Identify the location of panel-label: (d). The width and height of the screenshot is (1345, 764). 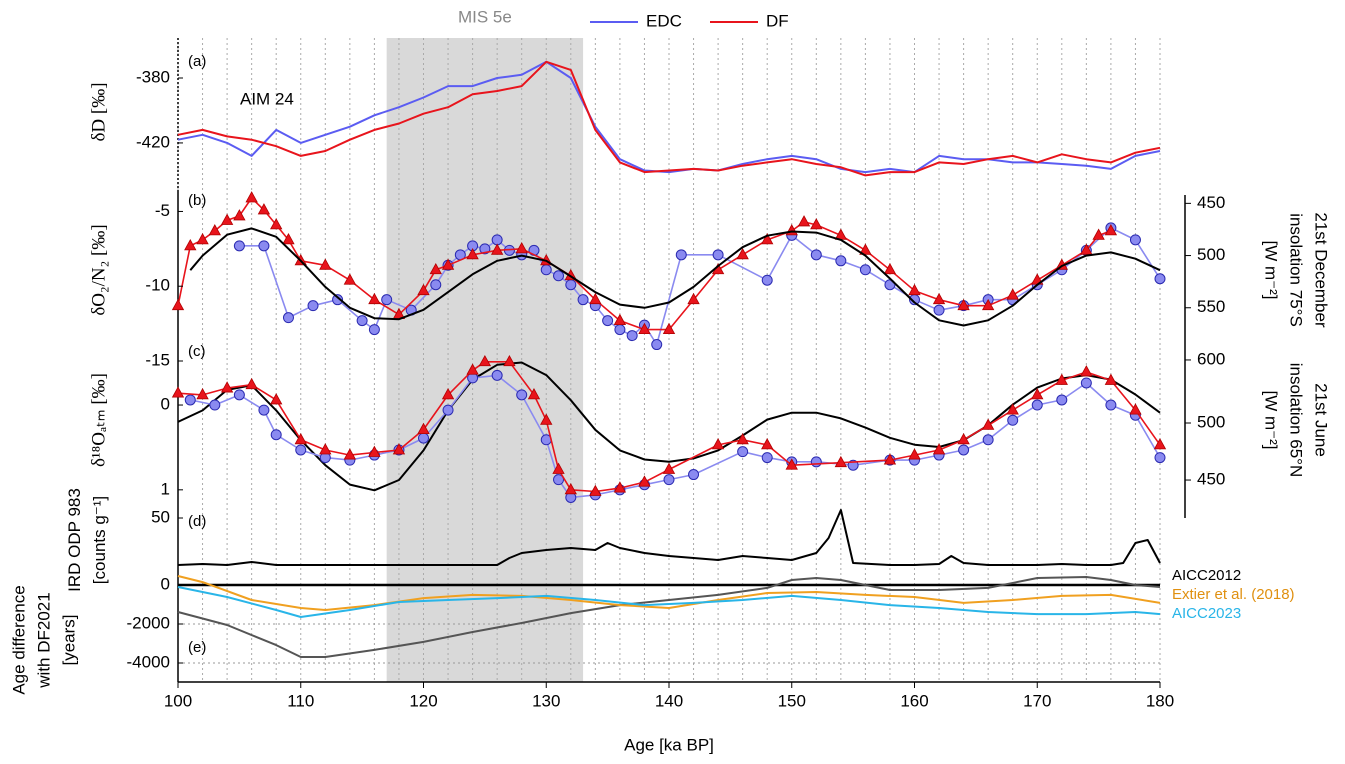
(197, 521).